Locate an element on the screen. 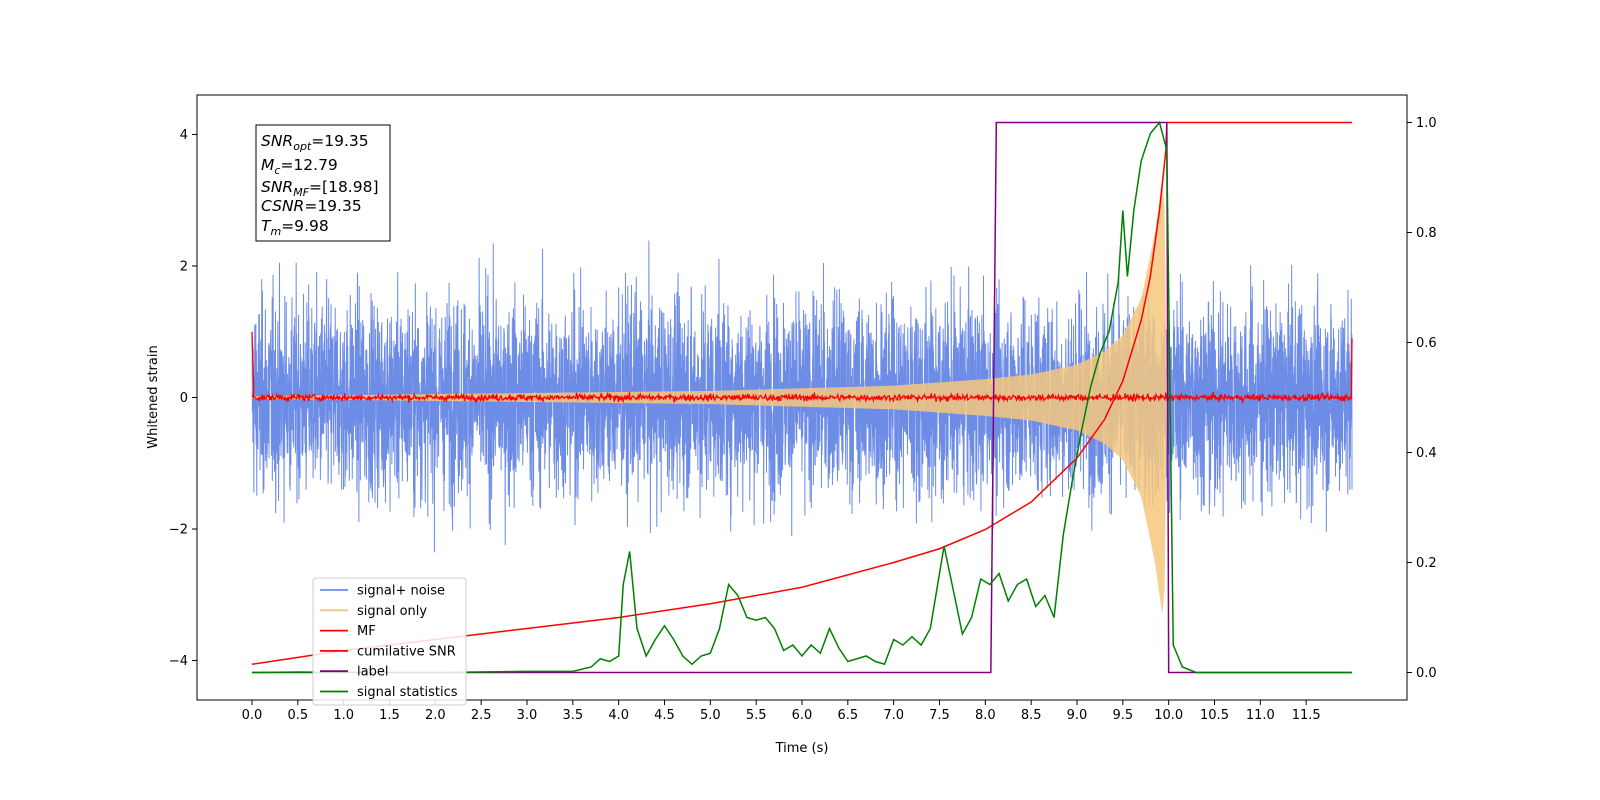 This screenshot has width=1600, height=800. right-y-tick-label: 0.0 is located at coordinates (1426, 673).